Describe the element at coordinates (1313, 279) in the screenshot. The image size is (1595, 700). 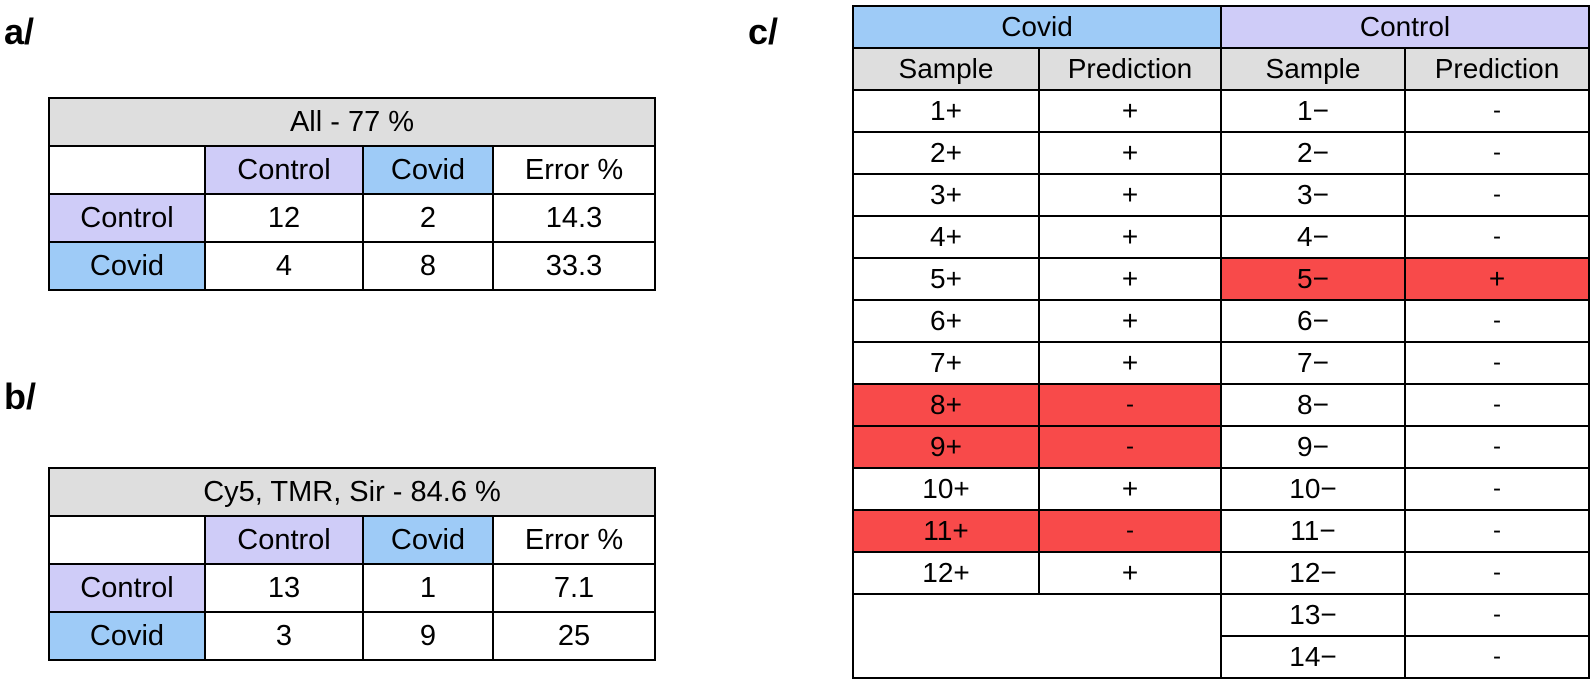
I see `control-sample-cell: 5−` at that location.